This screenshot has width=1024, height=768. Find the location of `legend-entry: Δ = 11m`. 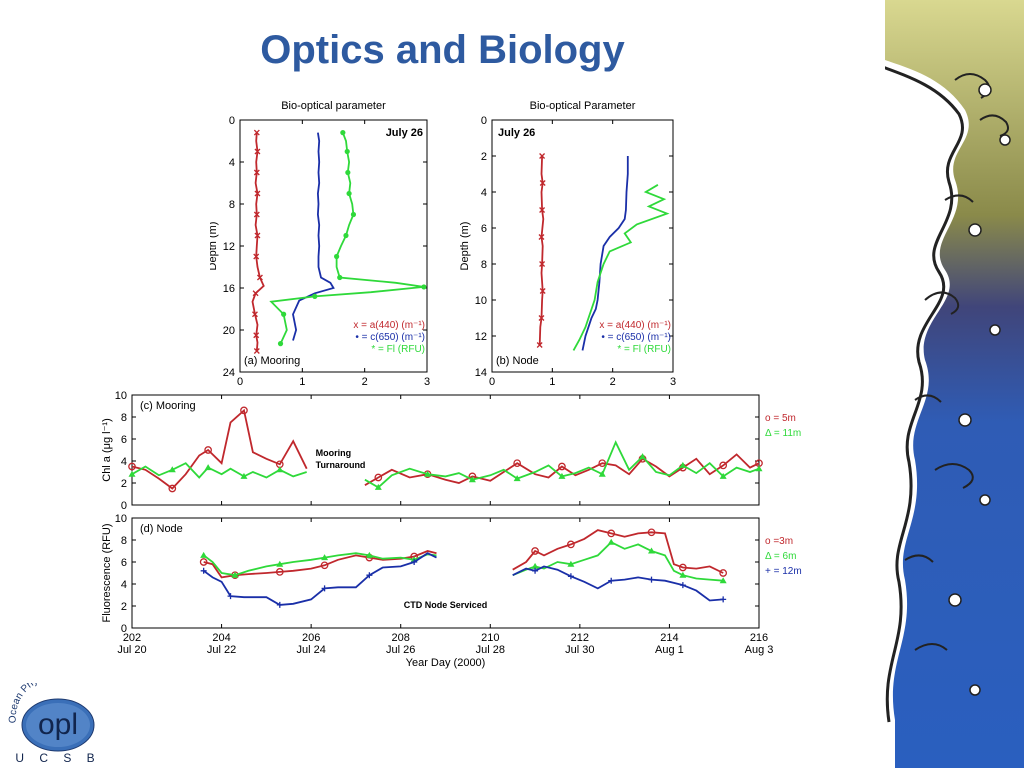

legend-entry: Δ = 11m is located at coordinates (783, 433).